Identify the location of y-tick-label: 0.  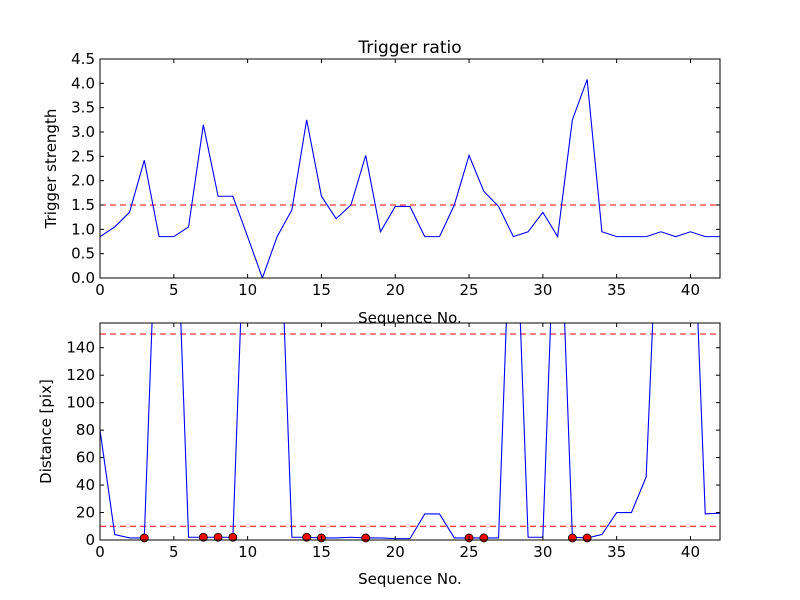
(90, 540).